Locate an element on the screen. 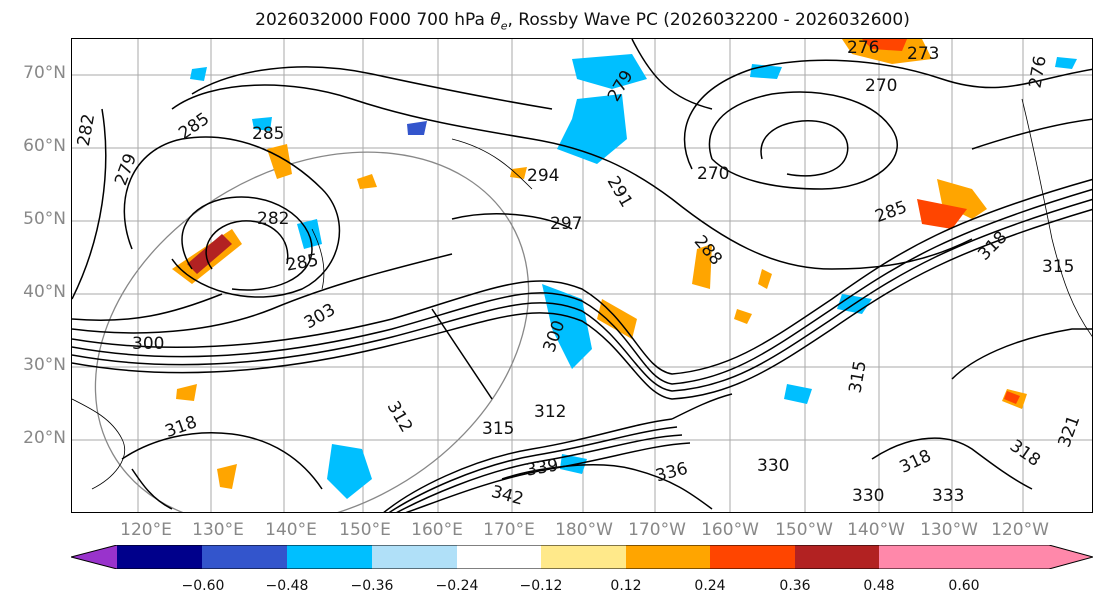  lat-label: 70°N is located at coordinates (44, 73).